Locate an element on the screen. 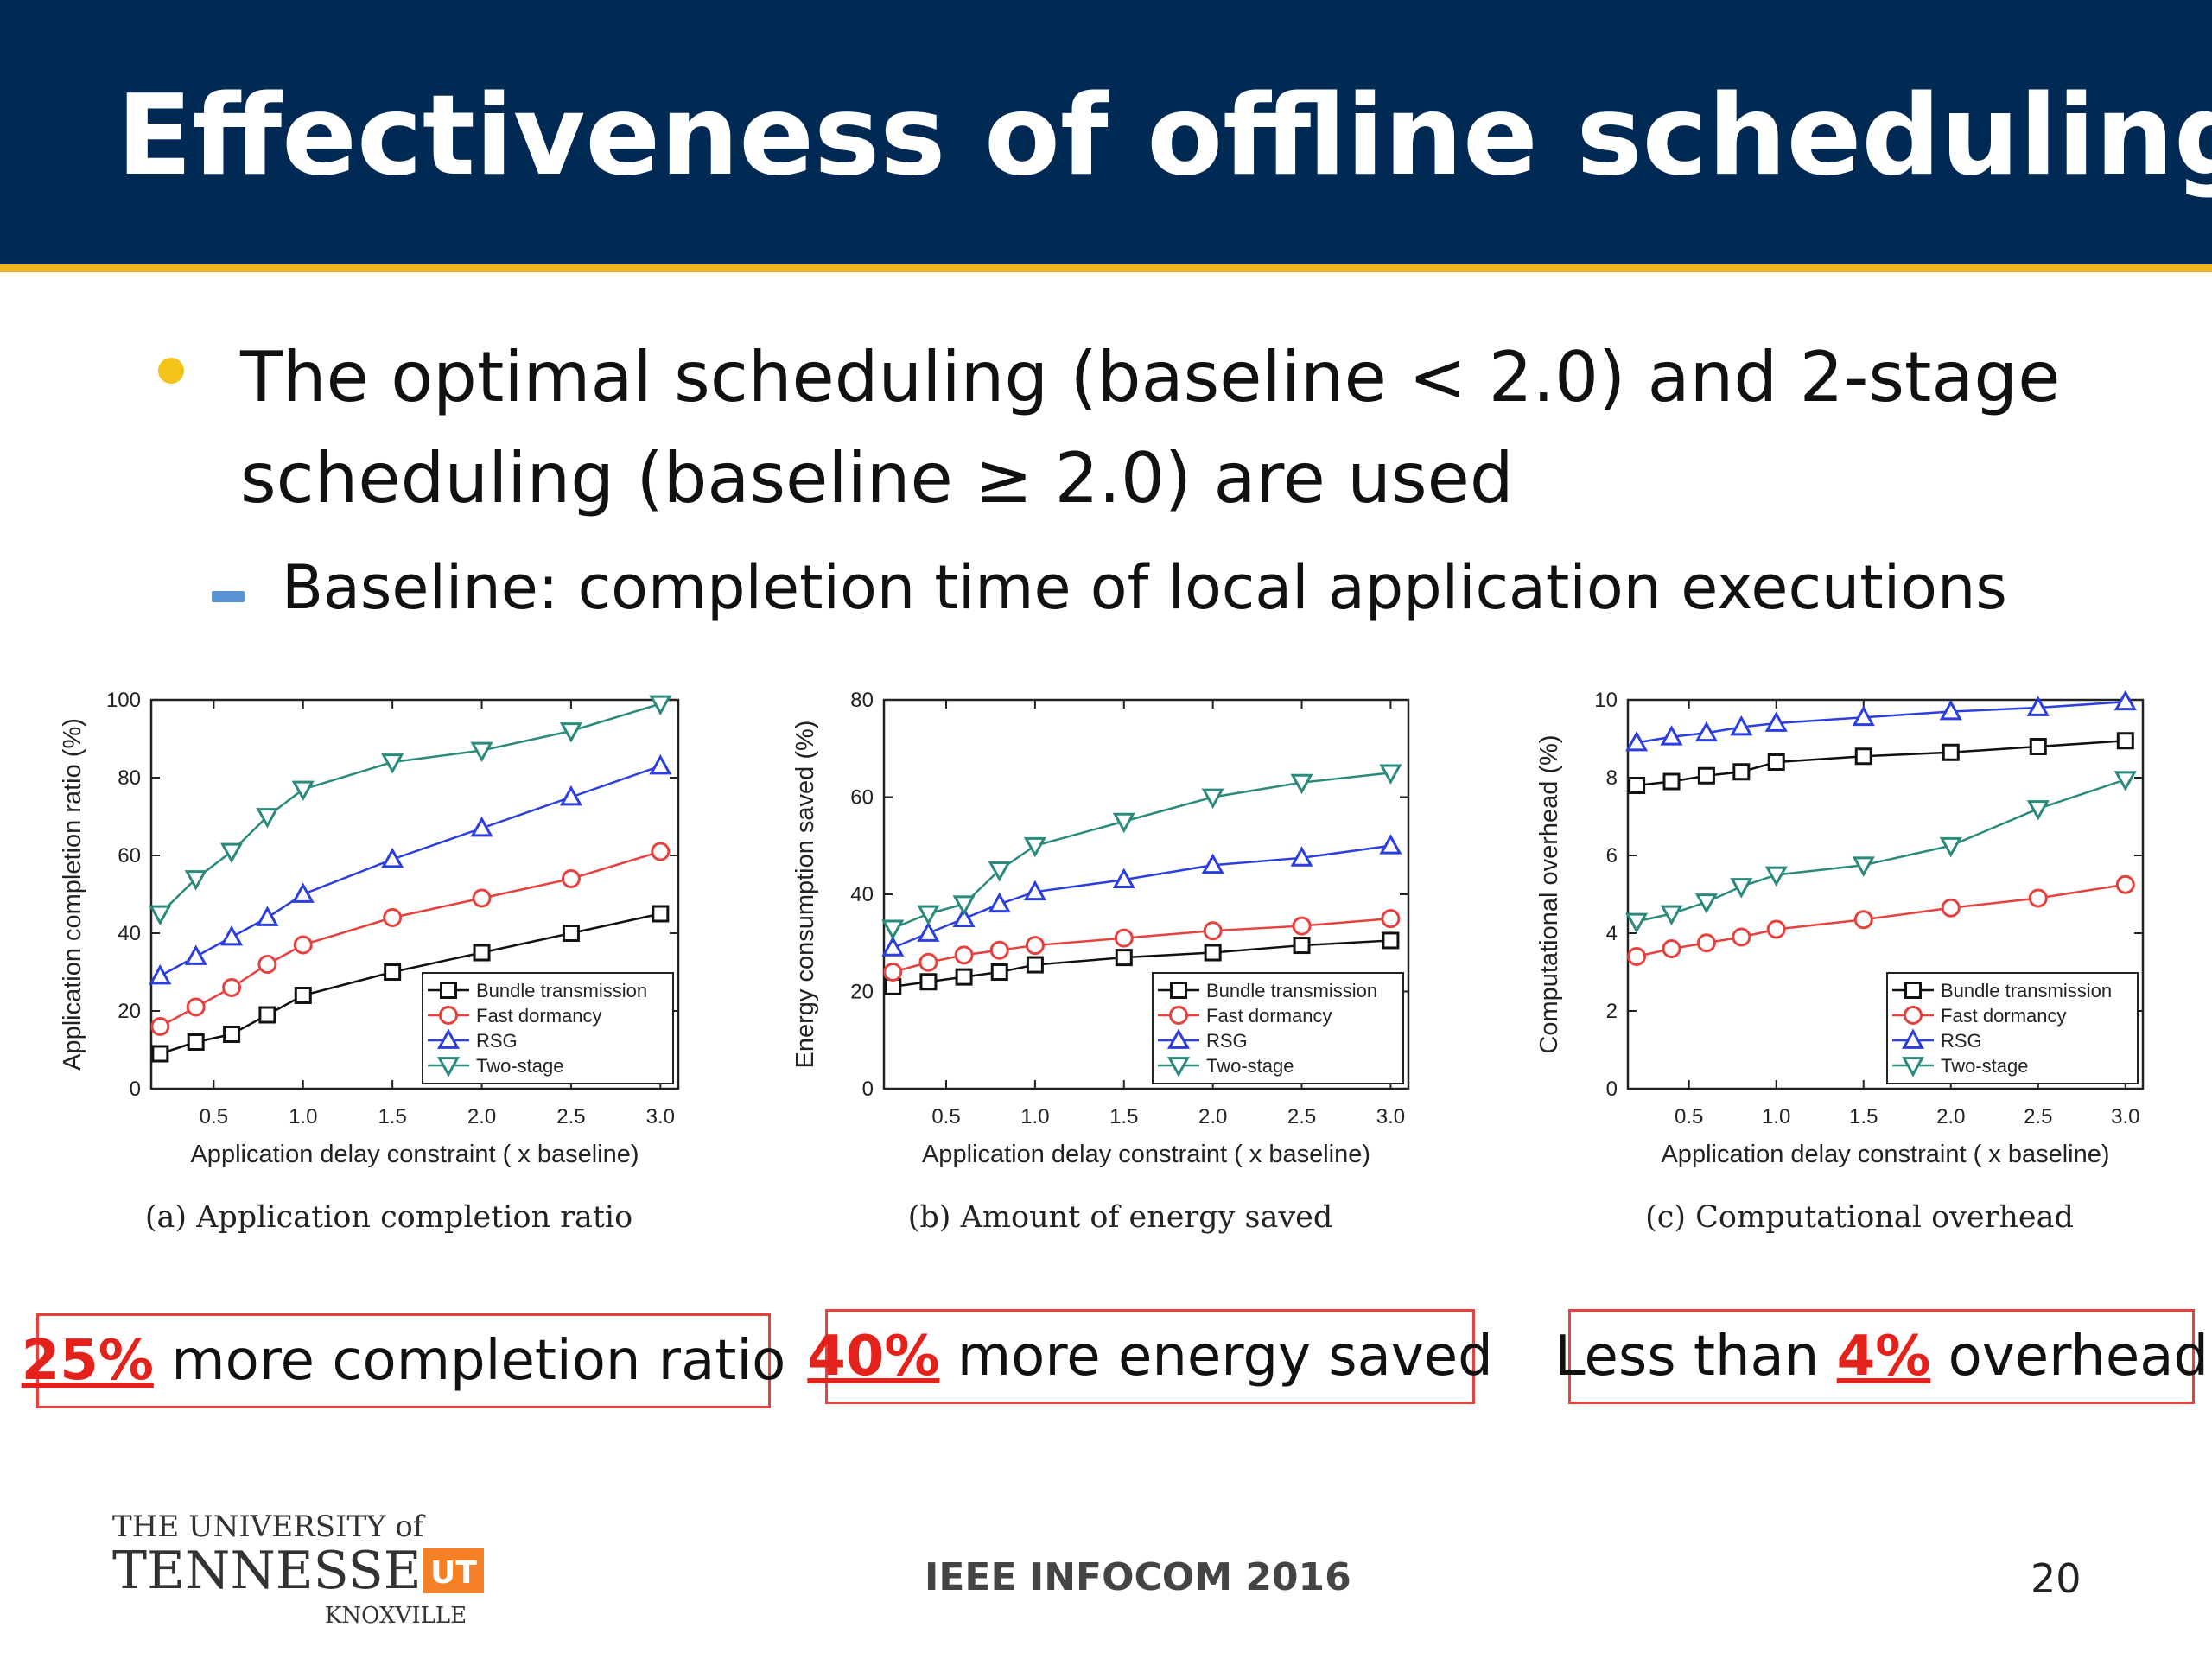 The height and width of the screenshot is (1659, 2212). y-tick-label: 100 is located at coordinates (123, 700).